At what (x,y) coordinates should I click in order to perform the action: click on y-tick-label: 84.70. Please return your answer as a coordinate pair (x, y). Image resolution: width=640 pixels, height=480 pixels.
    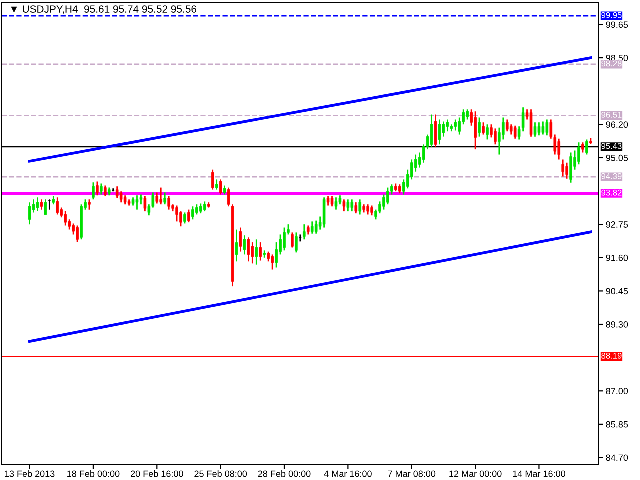
    Looking at the image, I should click on (617, 458).